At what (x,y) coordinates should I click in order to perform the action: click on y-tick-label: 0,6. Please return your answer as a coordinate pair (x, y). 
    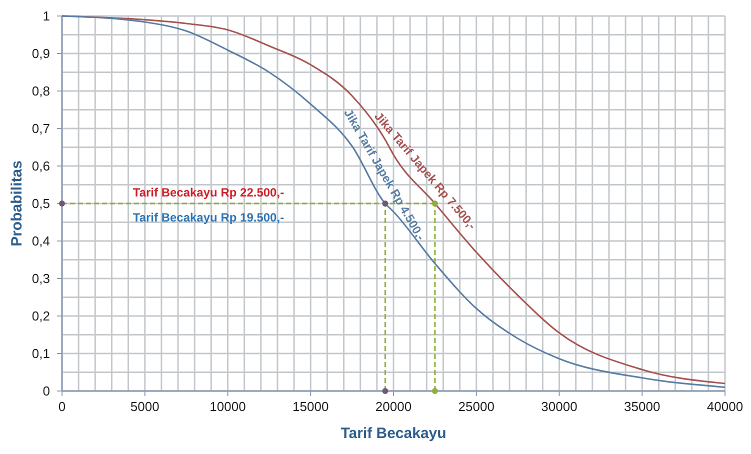
    Looking at the image, I should click on (41, 166).